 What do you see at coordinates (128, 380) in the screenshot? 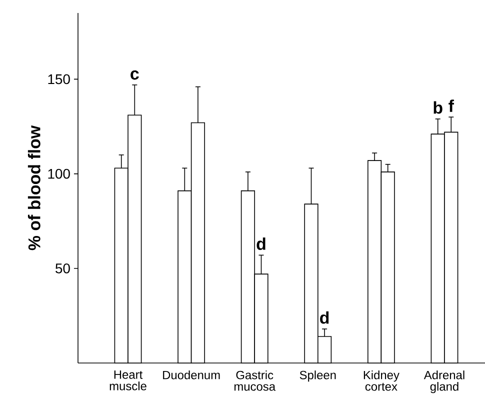
I see `x-tick-label: Heart muscle` at bounding box center [128, 380].